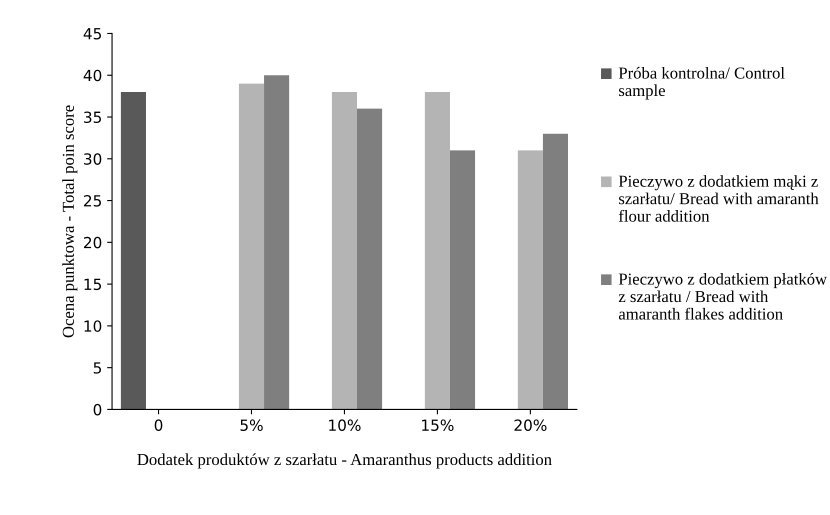  Describe the element at coordinates (93, 326) in the screenshot. I see `y-tick-label: 10` at that location.